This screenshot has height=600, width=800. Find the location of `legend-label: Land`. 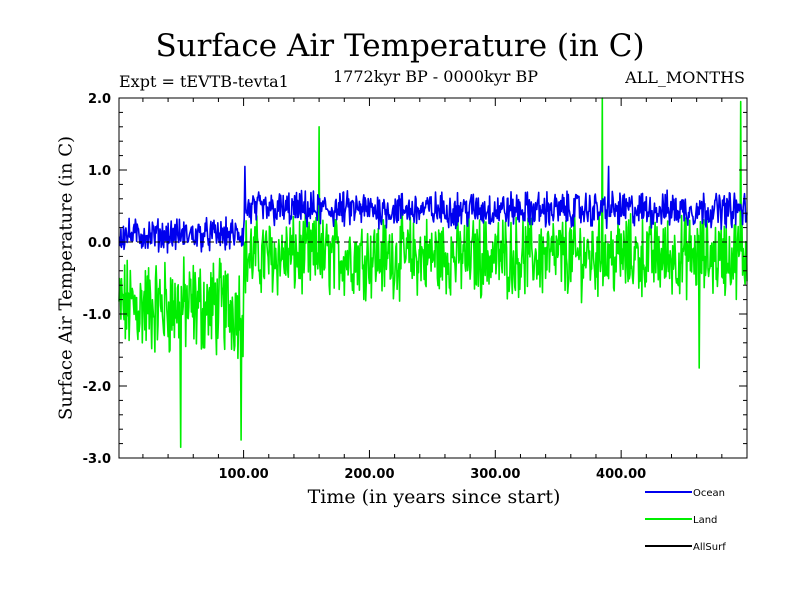

legend-label: Land is located at coordinates (705, 520).